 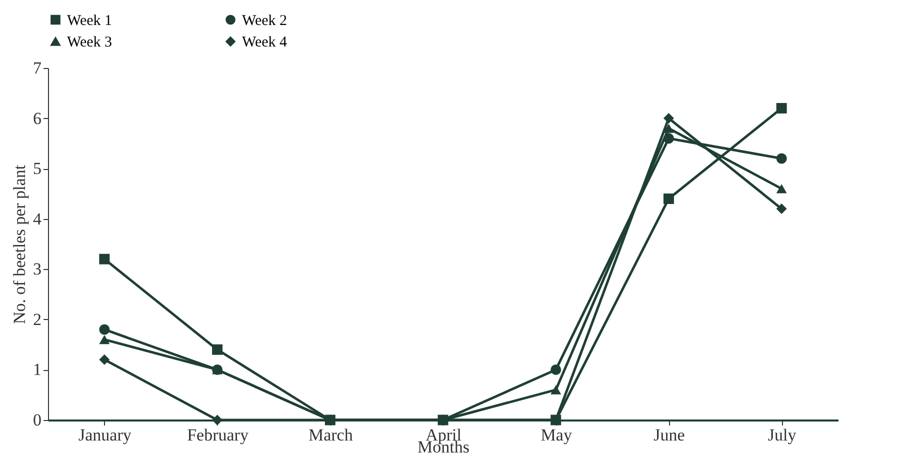 I want to click on x-tick-label: March, so click(x=331, y=435).